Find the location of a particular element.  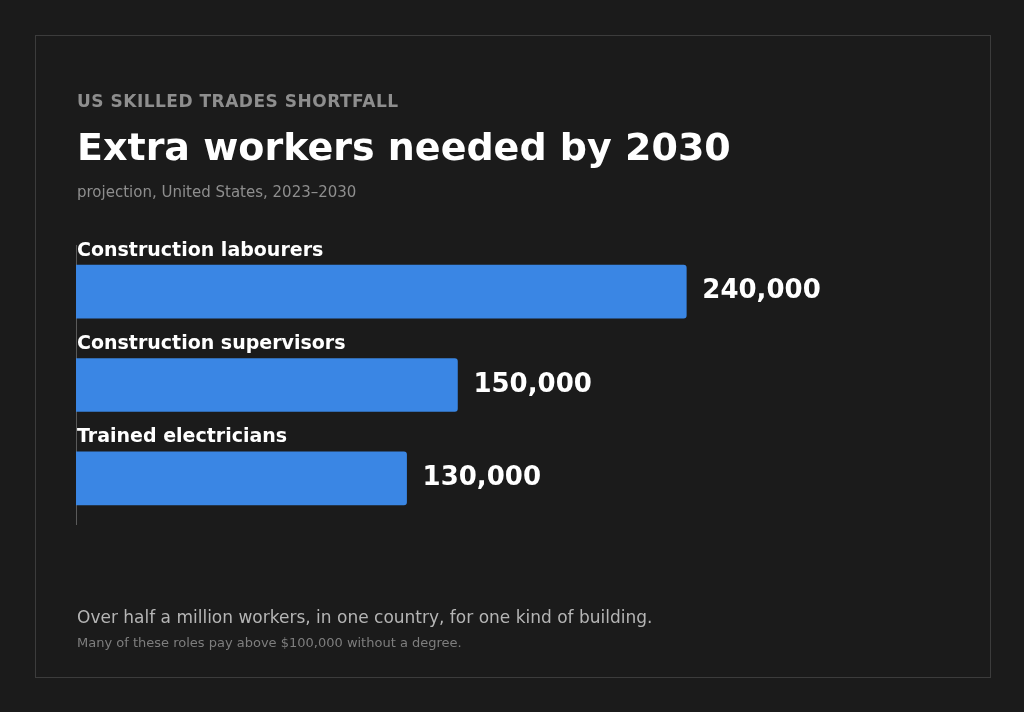

text: Over half a million workers, in one country, for one kind of building. is located at coordinates (365, 617).